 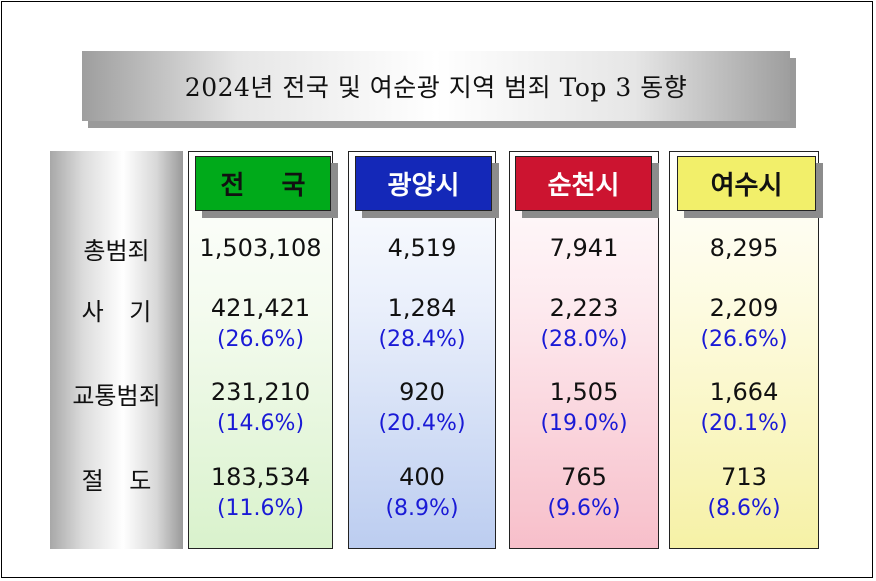 What do you see at coordinates (422, 408) in the screenshot?
I see `cell-gwangyang-traffic: 920 (20.4%)` at bounding box center [422, 408].